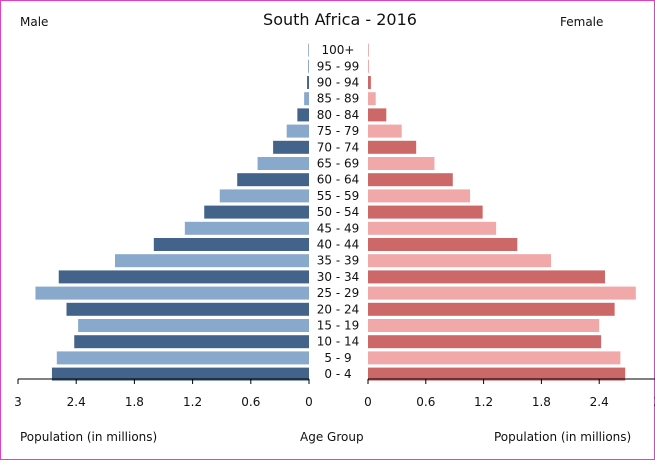 This screenshot has height=460, width=655. Describe the element at coordinates (192, 402) in the screenshot. I see `tick-label-left: 1.2` at that location.